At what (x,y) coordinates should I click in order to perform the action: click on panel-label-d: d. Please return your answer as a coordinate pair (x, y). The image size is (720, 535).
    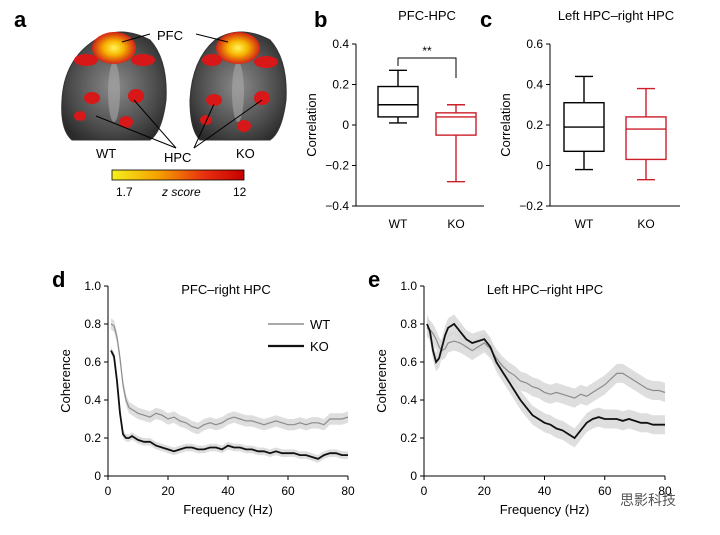
    Looking at the image, I should click on (58, 279).